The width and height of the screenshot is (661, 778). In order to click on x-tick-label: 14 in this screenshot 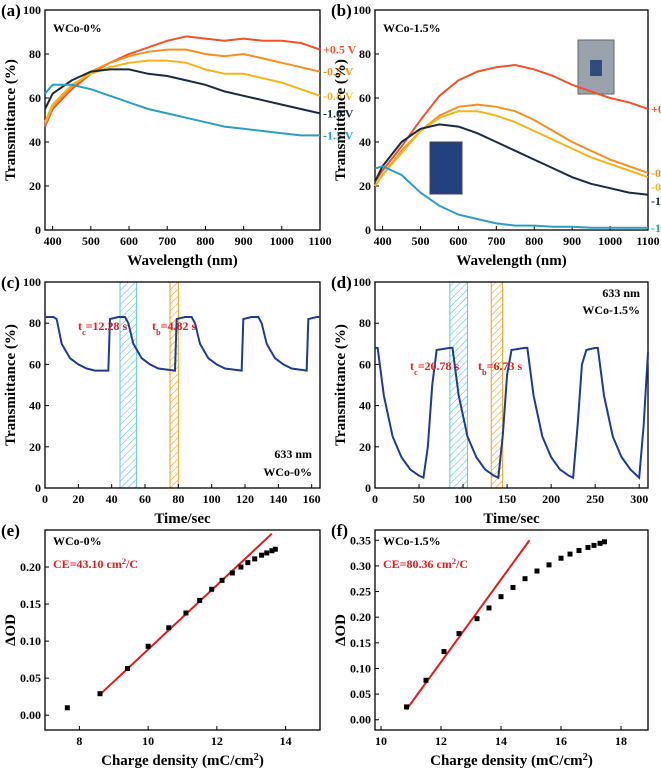, I will do `click(286, 741)`.